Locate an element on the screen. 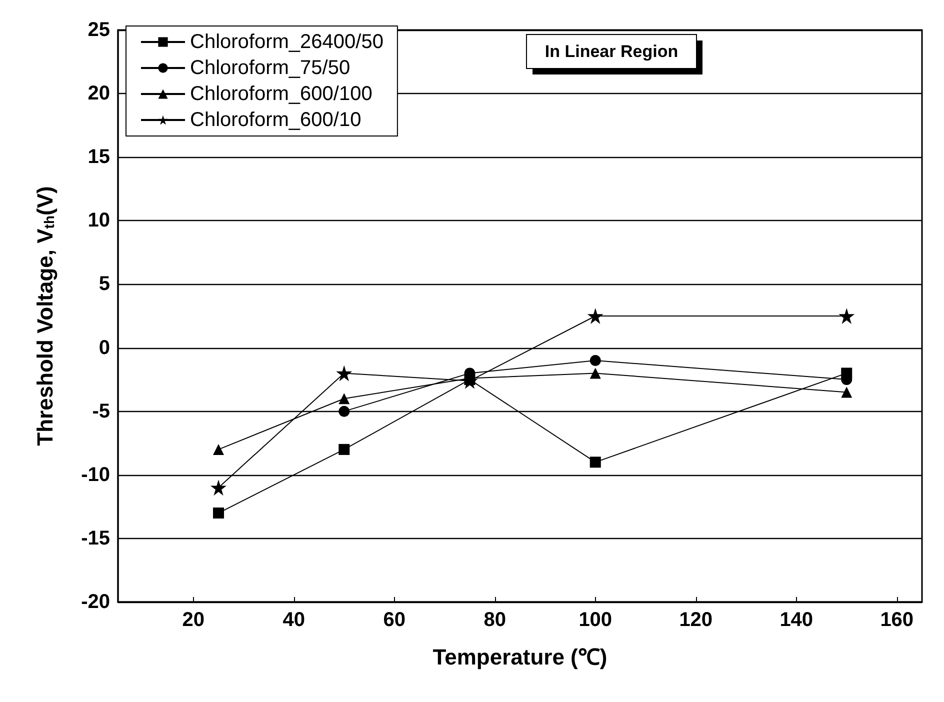  x-tick-label: 80 is located at coordinates (495, 620).